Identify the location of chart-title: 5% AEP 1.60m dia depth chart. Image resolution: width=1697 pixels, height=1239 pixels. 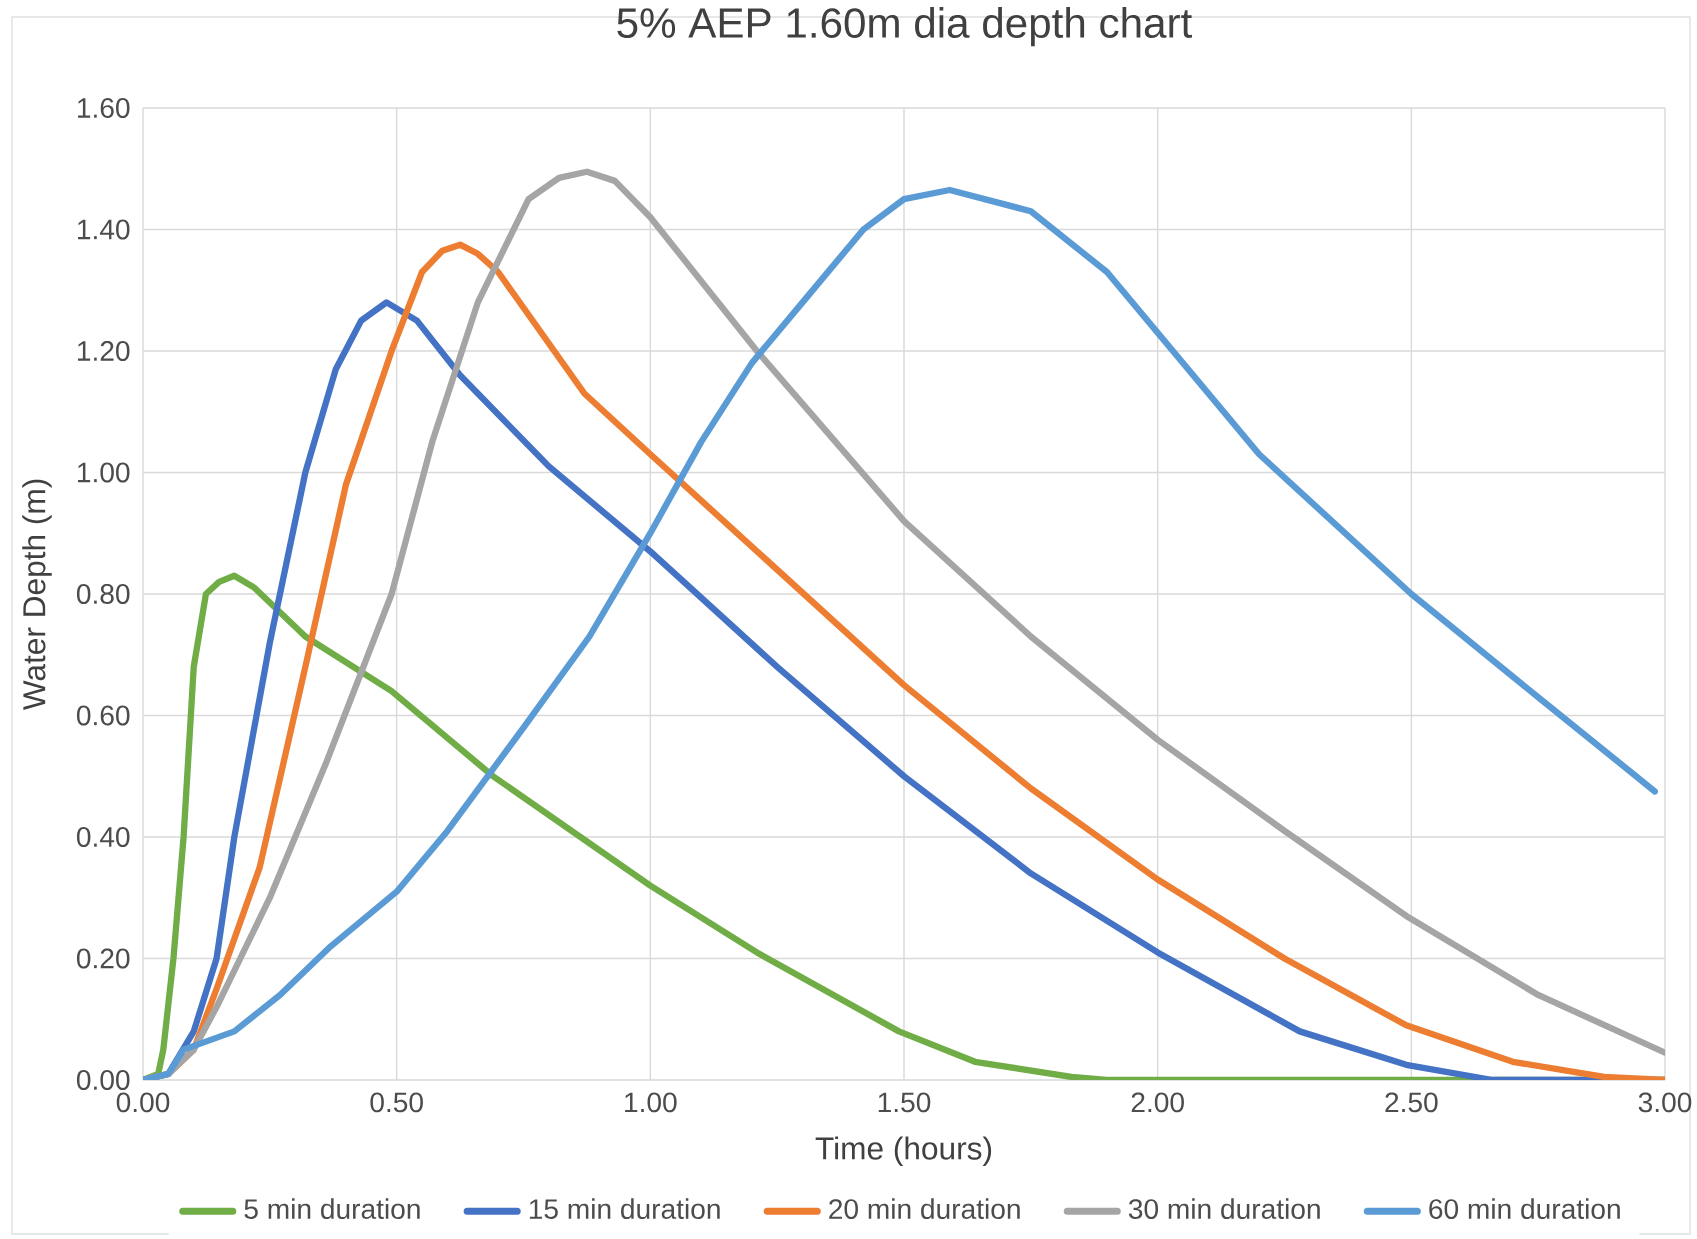
(904, 27).